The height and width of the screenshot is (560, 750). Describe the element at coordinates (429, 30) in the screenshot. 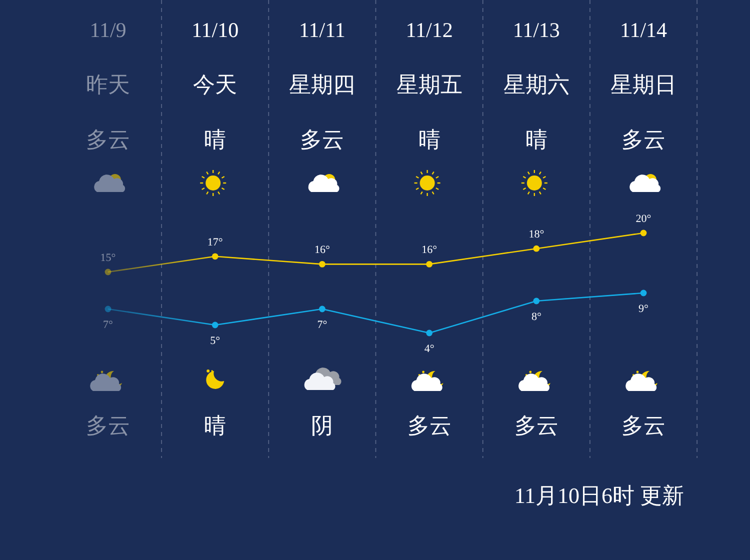

I see `x-tick-label: 11/12` at that location.